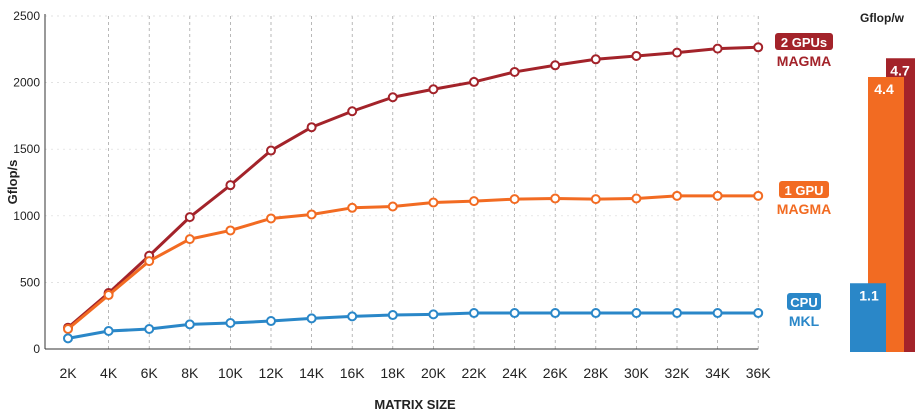  I want to click on legend-label: 1 GPU, so click(803, 190).